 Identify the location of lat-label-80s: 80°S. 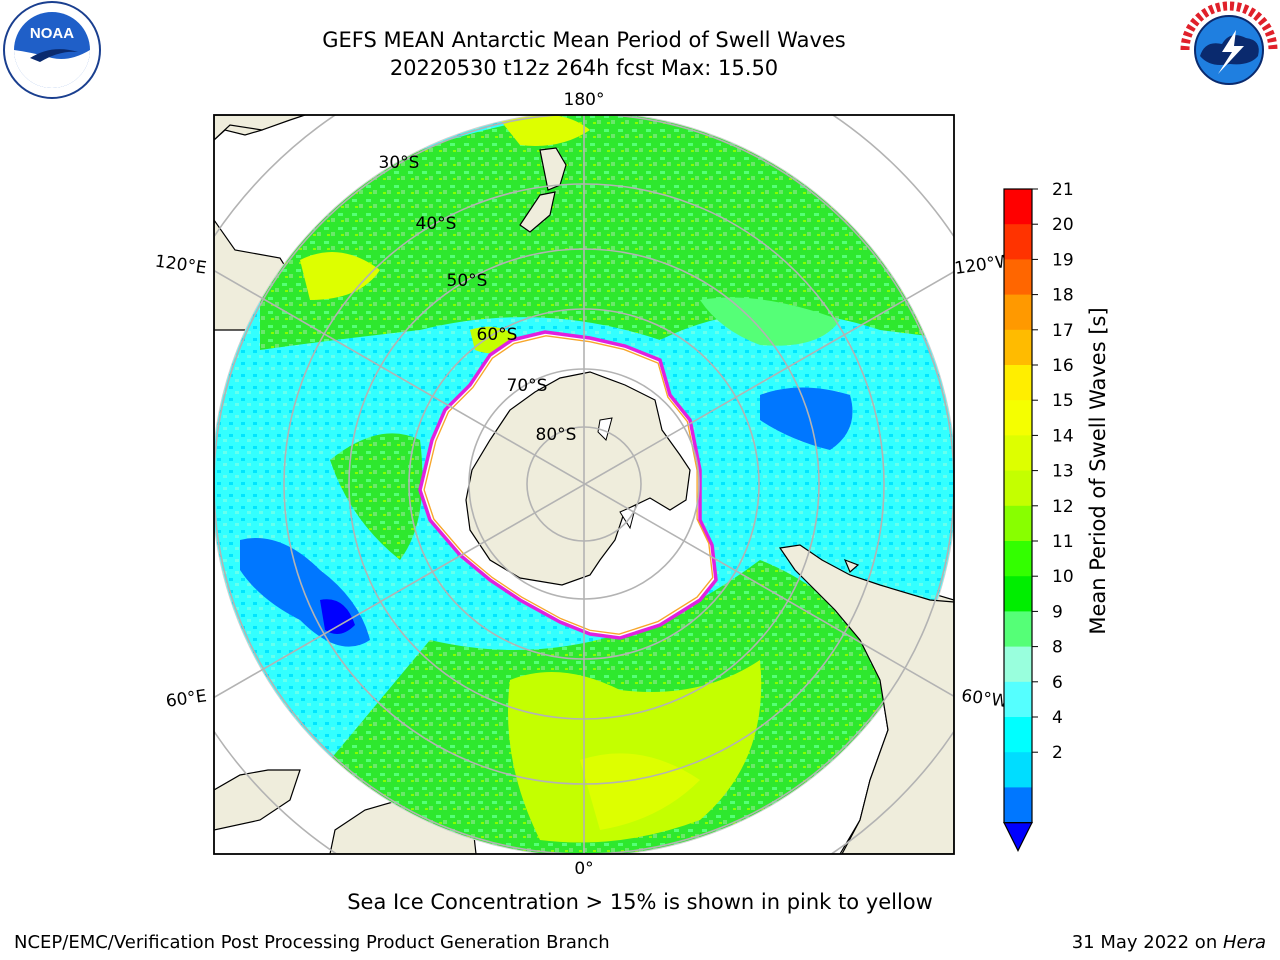
(556, 435).